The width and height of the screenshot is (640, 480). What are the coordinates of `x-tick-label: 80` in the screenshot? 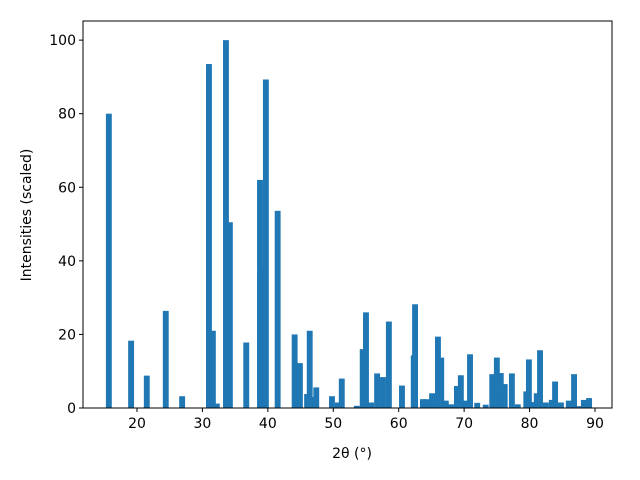 It's located at (530, 424).